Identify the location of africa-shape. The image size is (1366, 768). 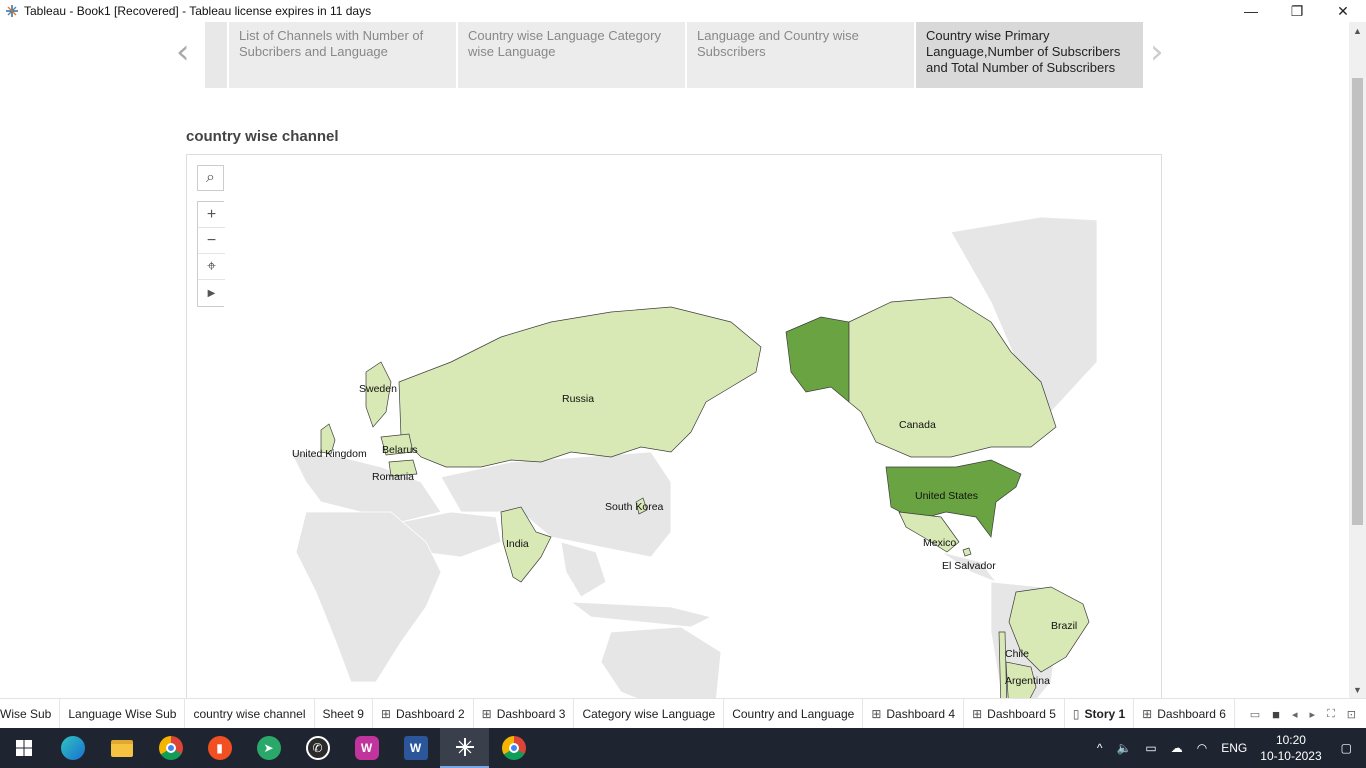
(368, 597).